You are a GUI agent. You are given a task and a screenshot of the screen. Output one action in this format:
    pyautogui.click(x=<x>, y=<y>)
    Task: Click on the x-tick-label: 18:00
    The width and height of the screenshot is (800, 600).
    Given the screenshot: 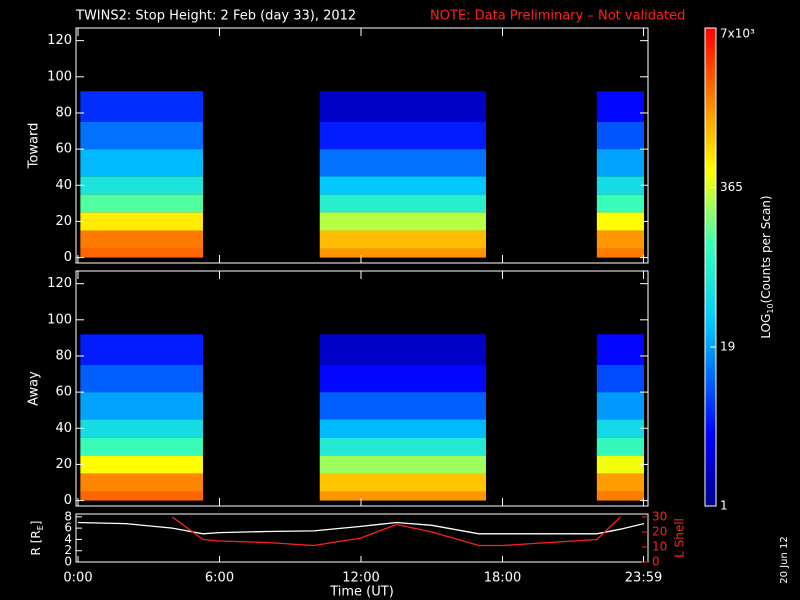 What is the action you would take?
    pyautogui.click(x=502, y=578)
    